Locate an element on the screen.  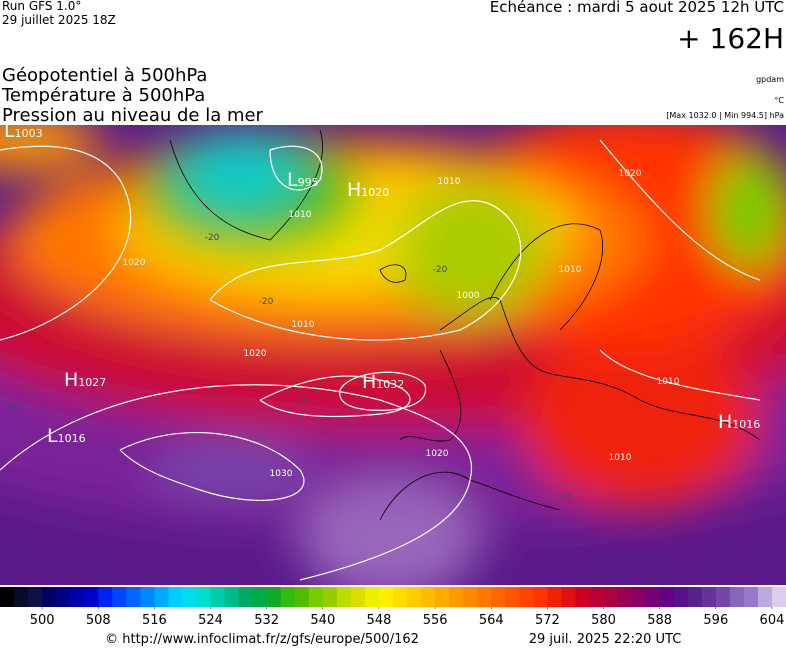
colorbar-tick-label: 508 is located at coordinates (98, 620).